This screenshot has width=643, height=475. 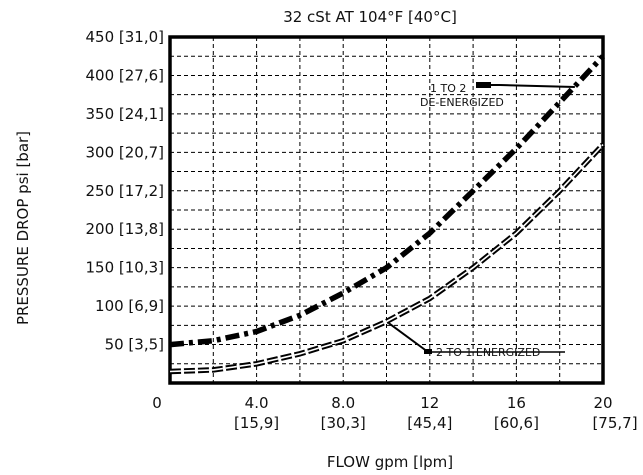 What do you see at coordinates (124, 268) in the screenshot?
I see `y-tick-label: 150 [10,3]` at bounding box center [124, 268].